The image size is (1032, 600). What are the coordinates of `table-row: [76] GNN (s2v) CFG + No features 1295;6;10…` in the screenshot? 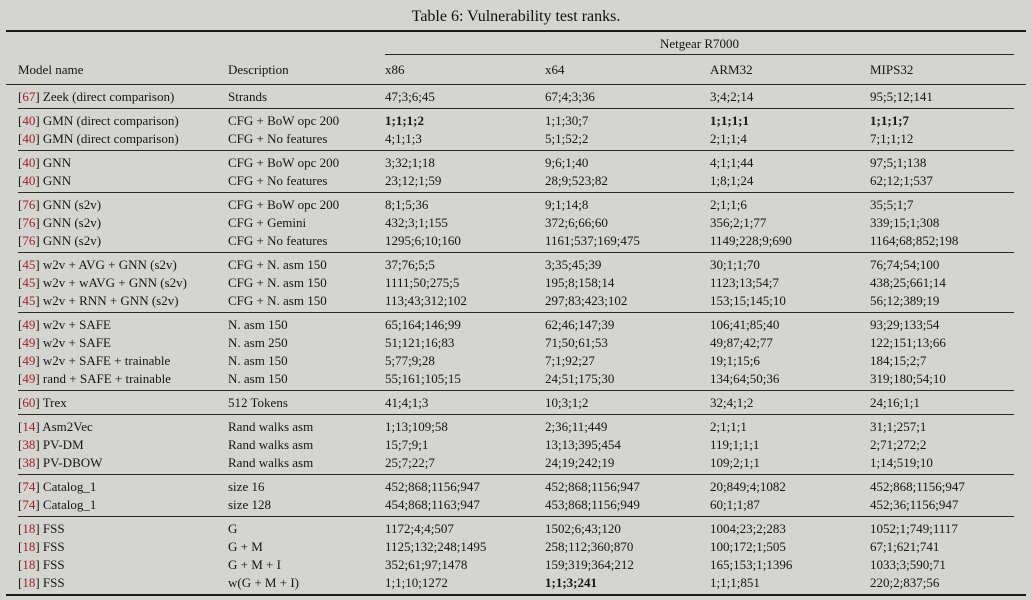 It's located at (516, 241).